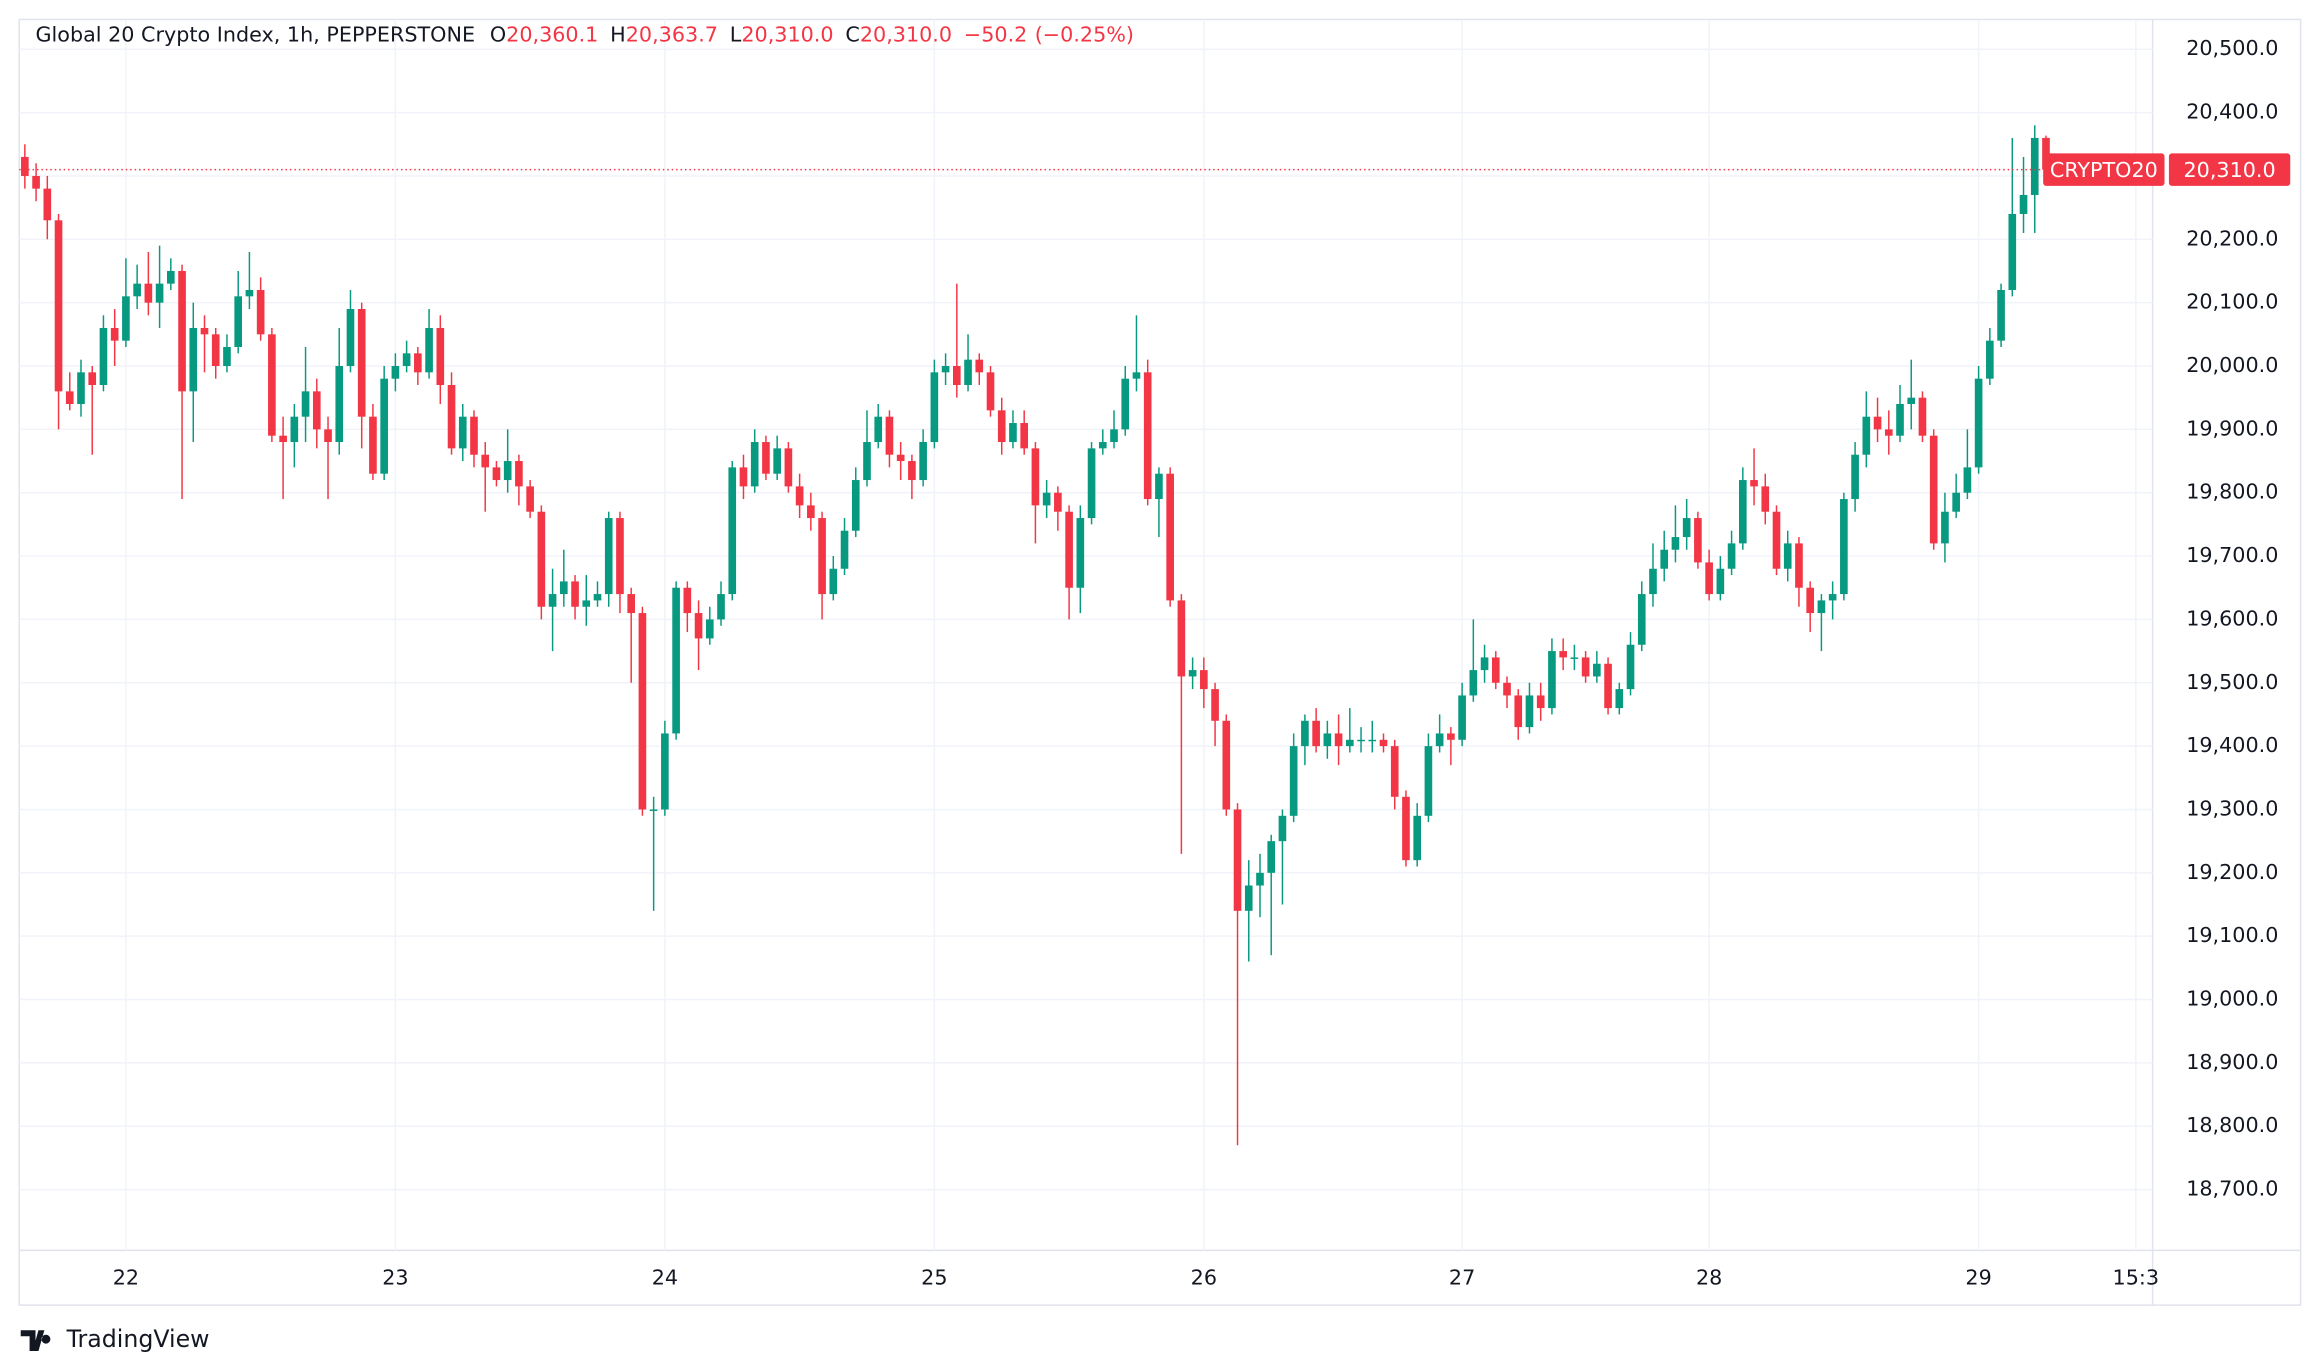 This screenshot has height=1369, width=2308. Describe the element at coordinates (2232, 618) in the screenshot. I see `y-tick-label: 19,600.0` at that location.